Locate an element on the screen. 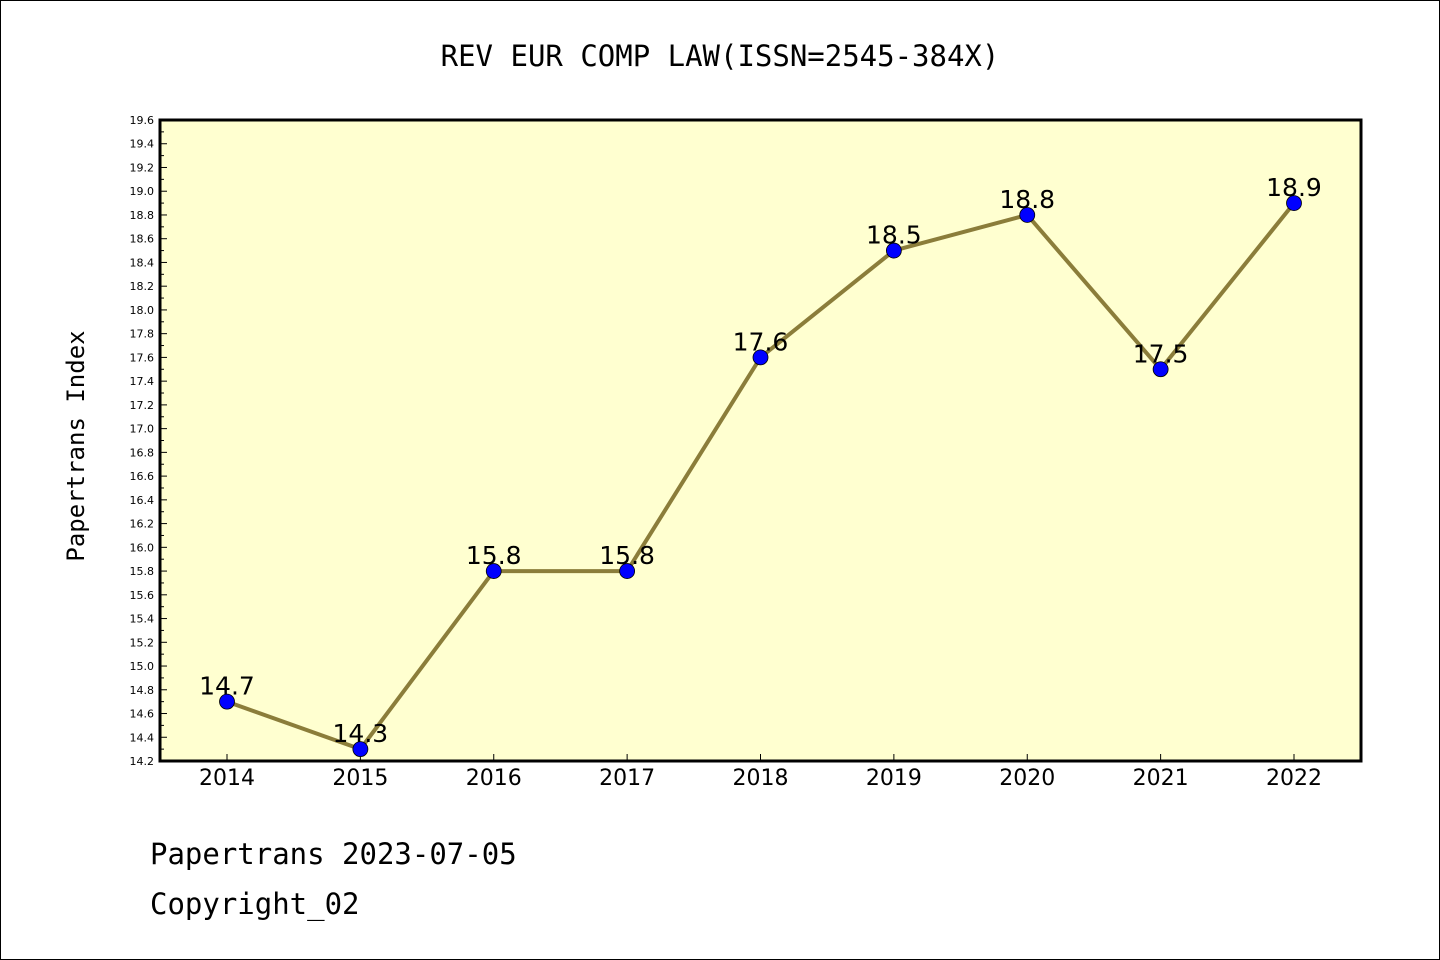 The image size is (1440, 960). y-tick-label: 16.6 is located at coordinates (142, 476).